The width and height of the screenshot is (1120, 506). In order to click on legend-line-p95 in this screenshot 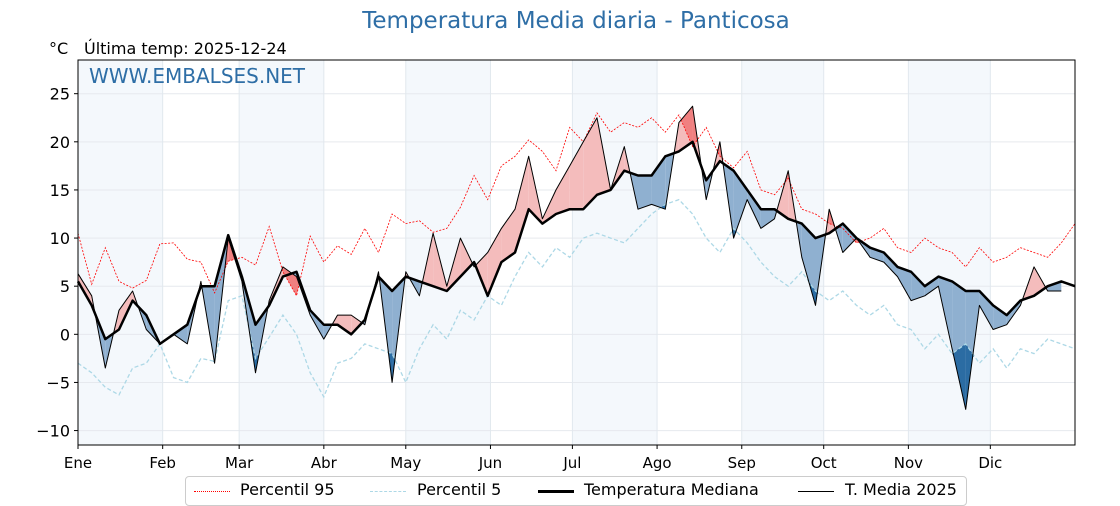, I will do `click(212, 491)`.